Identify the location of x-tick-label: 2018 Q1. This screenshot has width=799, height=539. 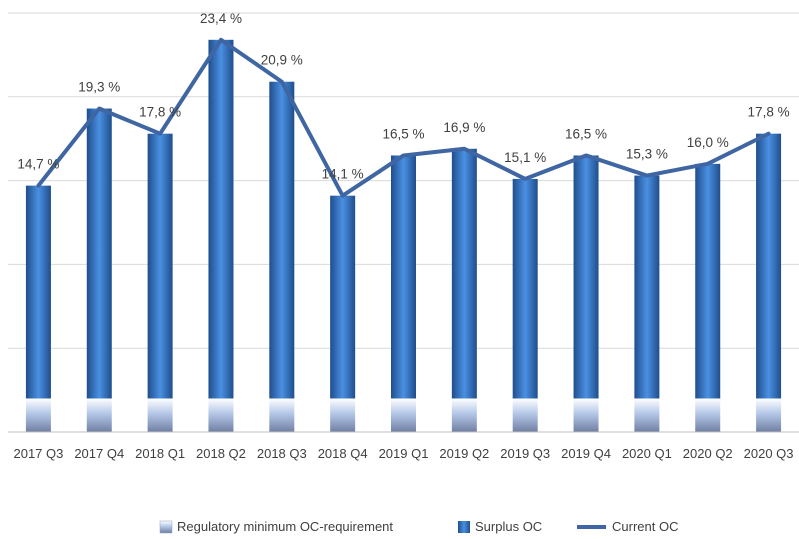
(160, 453).